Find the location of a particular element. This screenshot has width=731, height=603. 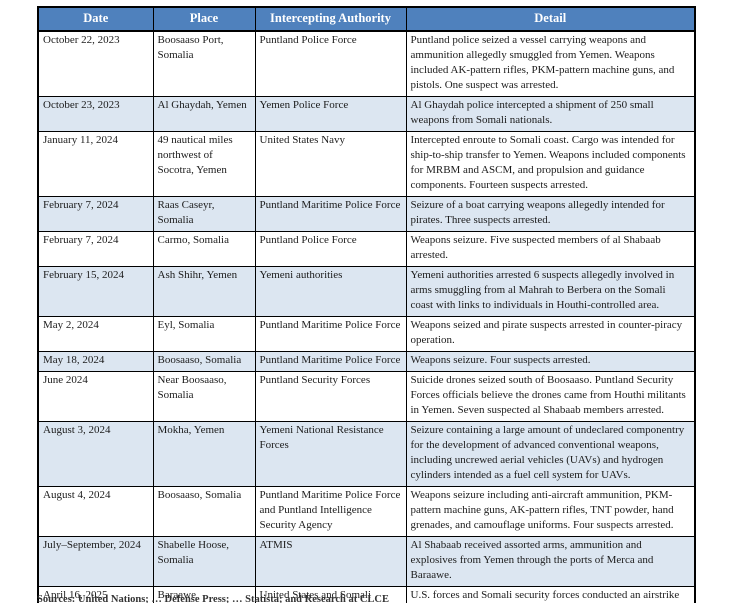

header-row: Date Place Intercepting Authority Detail is located at coordinates (366, 19).